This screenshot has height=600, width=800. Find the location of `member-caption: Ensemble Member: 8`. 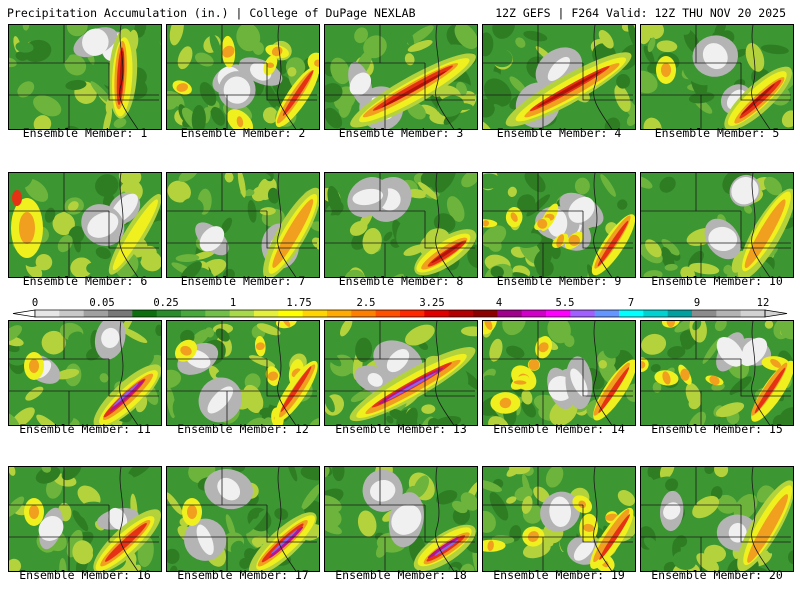

member-caption: Ensemble Member: 8 is located at coordinates (401, 281).